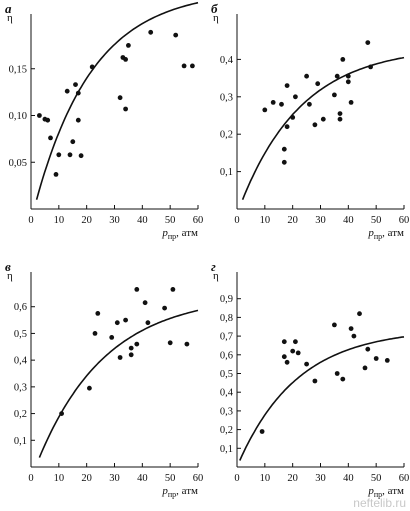 This screenshot has height=511, width=410. I want to click on y-tick-label: 0,7, so click(226, 337).